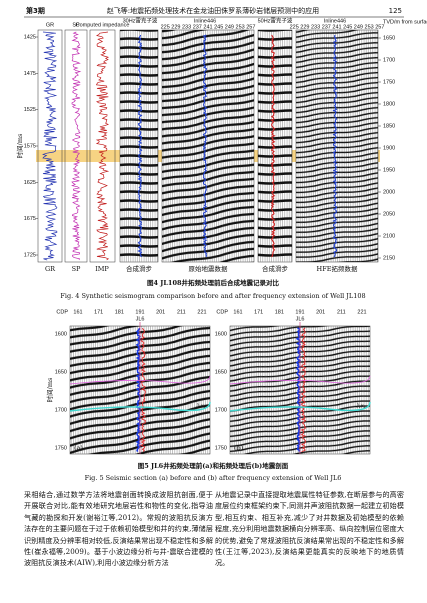 The image size is (427, 603). What do you see at coordinates (213, 465) in the screenshot?
I see `caption-cn: 图5 JL6井拓频处理前(a)和拓频处理后(b)地震剖面` at bounding box center [213, 465].